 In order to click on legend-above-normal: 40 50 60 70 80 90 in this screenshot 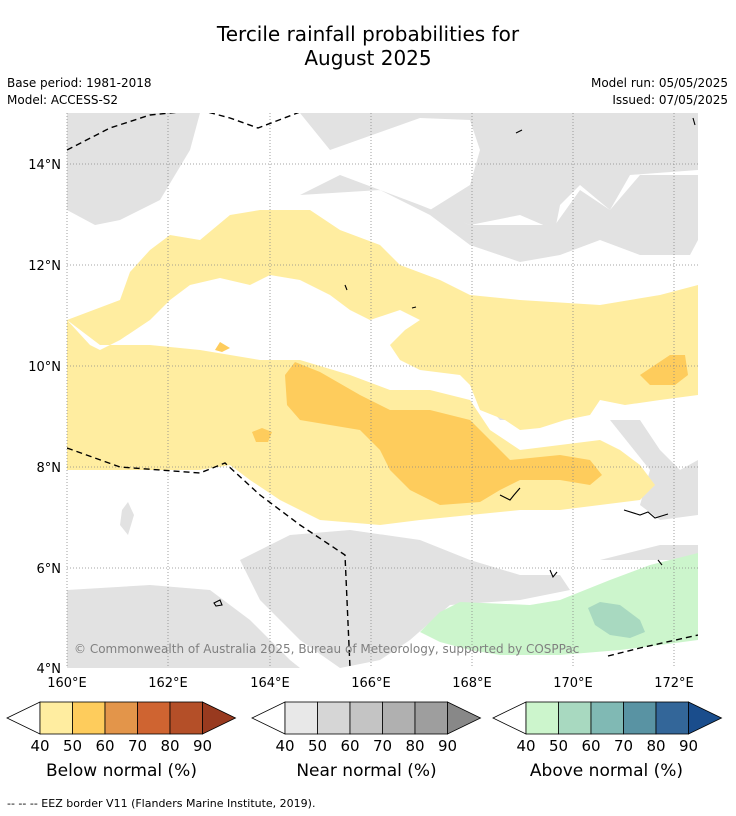, I will do `click(607, 728)`.